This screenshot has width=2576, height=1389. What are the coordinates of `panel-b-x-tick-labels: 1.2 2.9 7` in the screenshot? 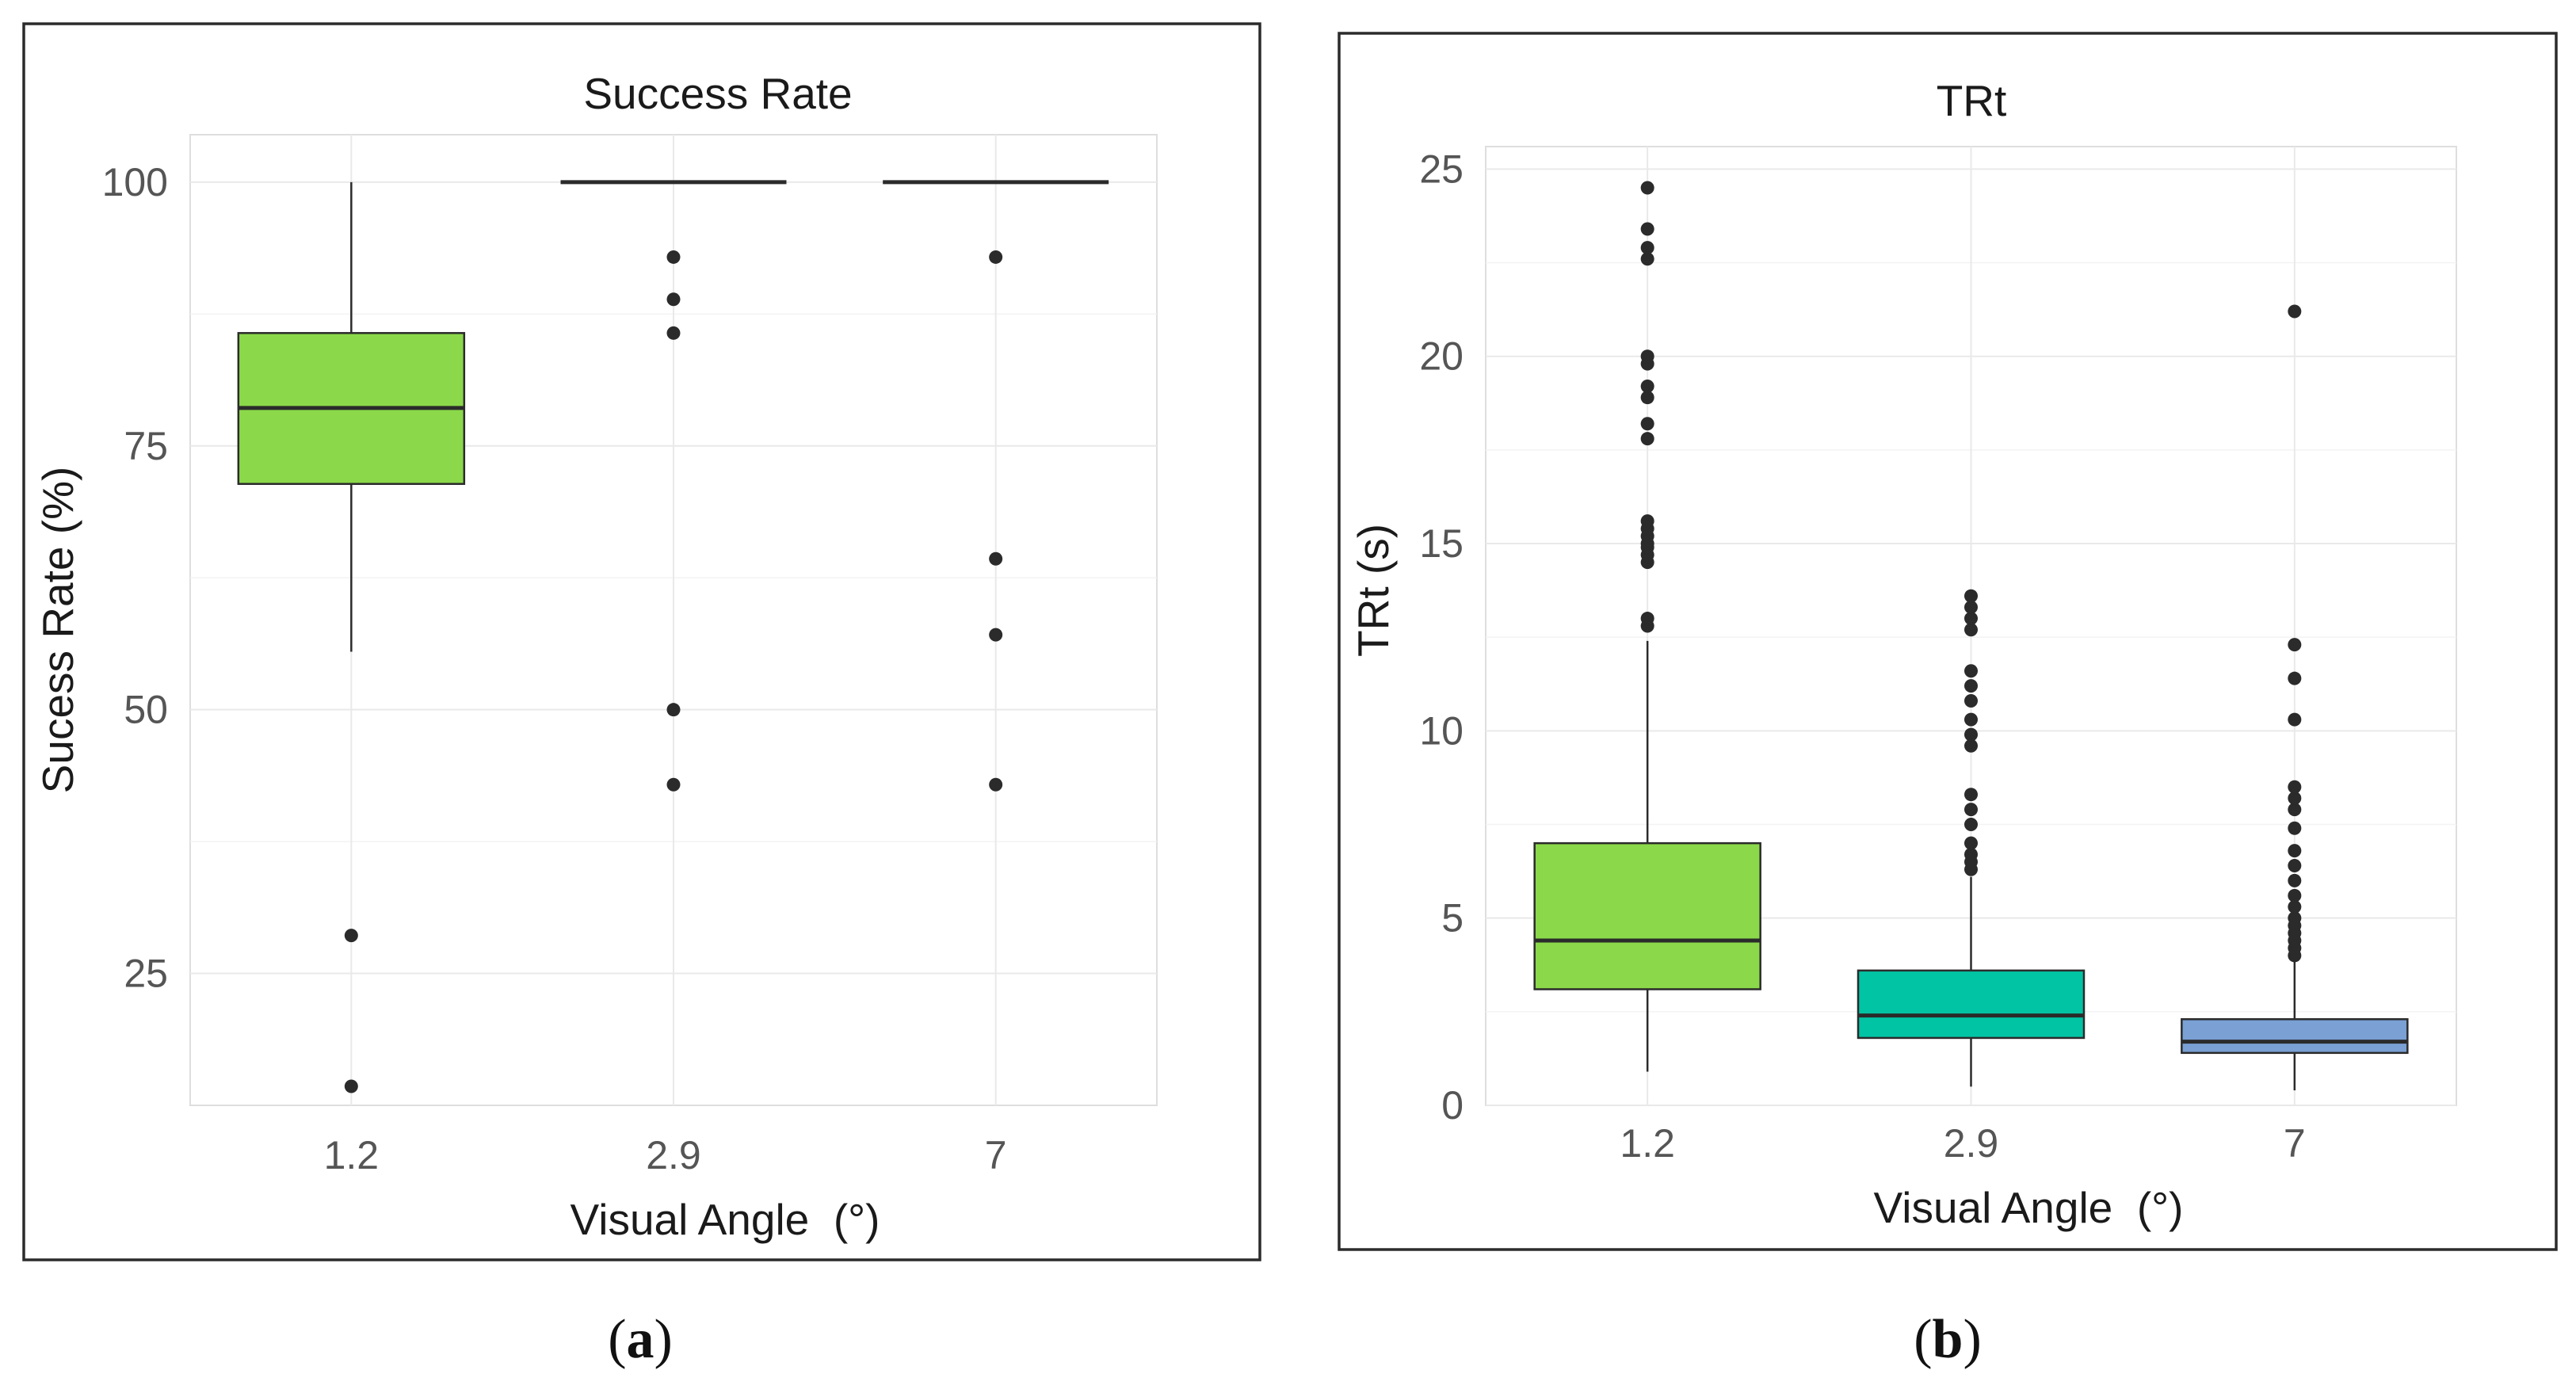 It's located at (1963, 1143).